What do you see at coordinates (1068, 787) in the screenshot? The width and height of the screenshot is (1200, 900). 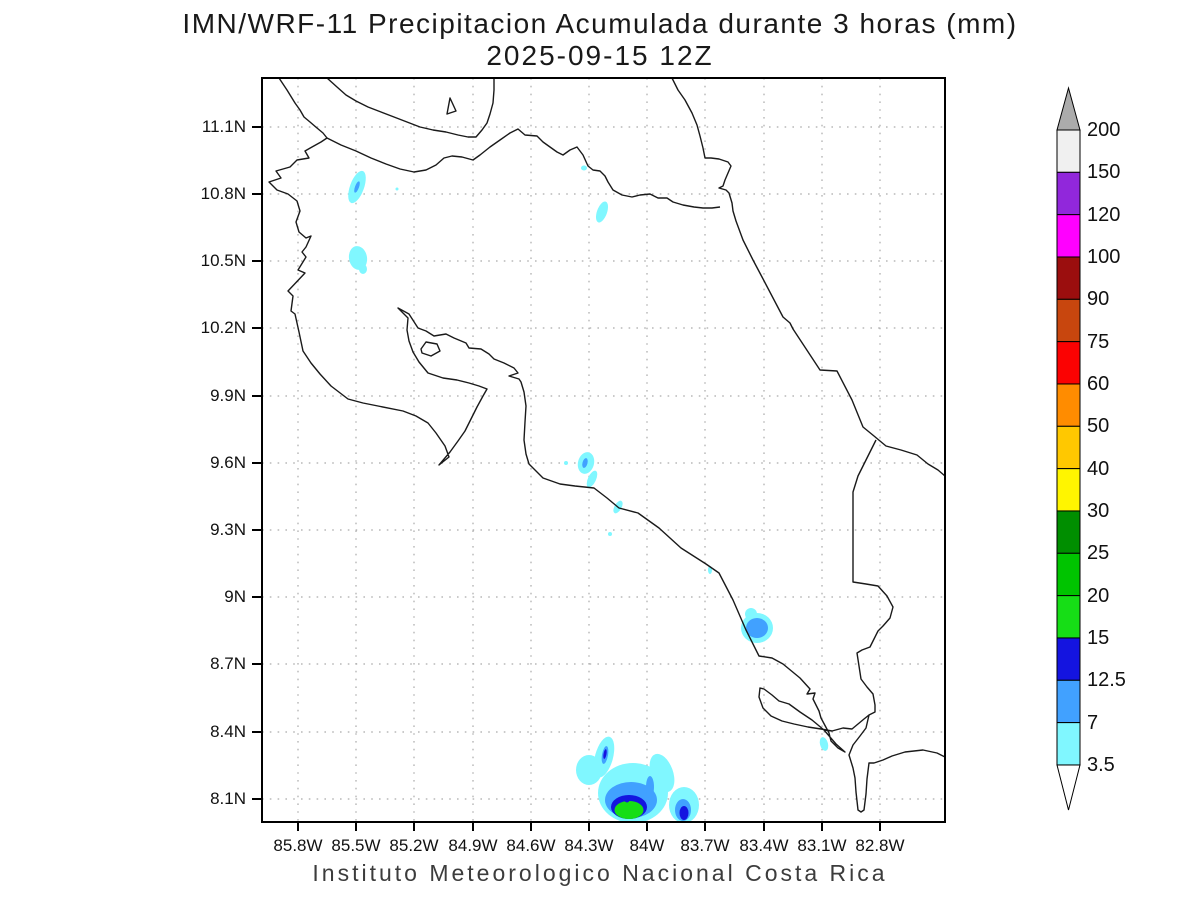 I see `colorbar-arrow-bottom` at bounding box center [1068, 787].